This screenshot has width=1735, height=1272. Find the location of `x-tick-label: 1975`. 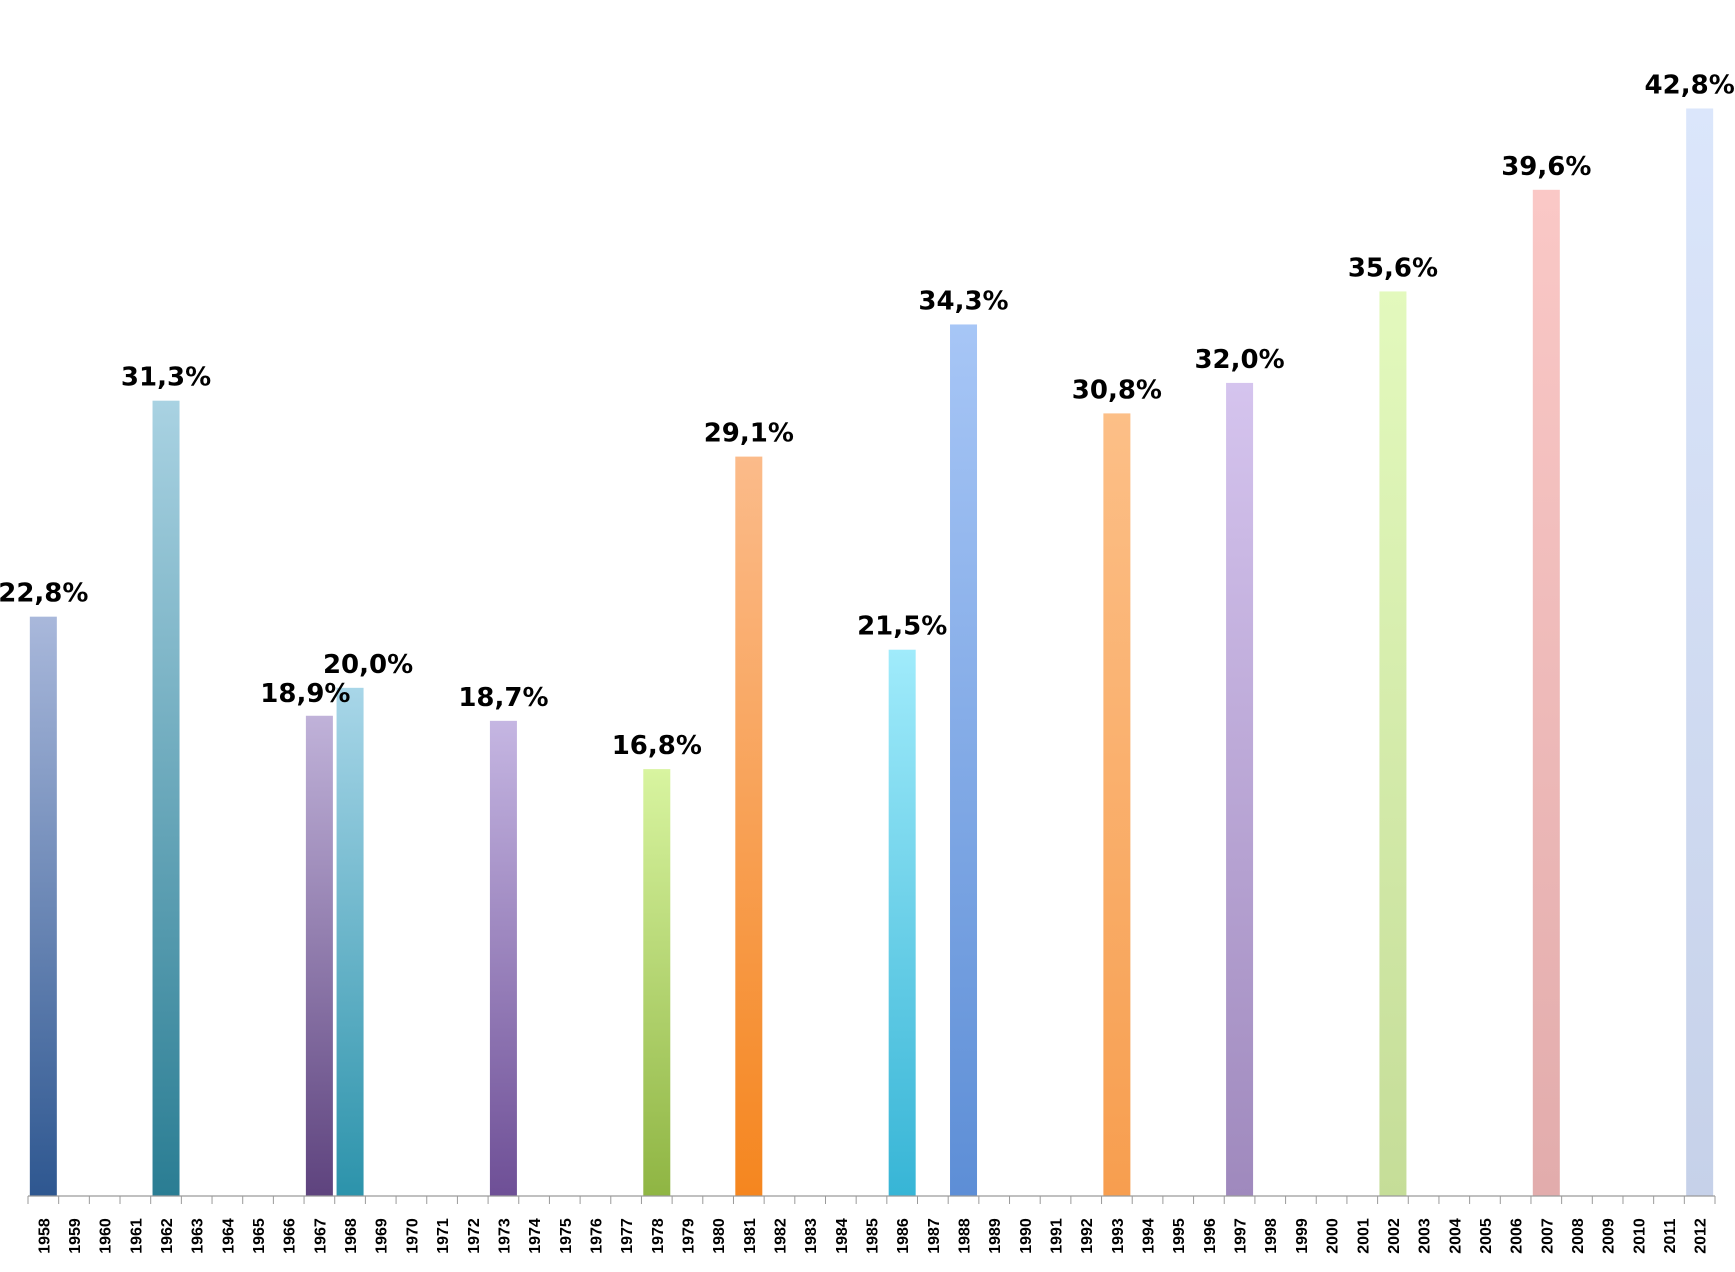

x-tick-label: 1975 is located at coordinates (566, 1236).